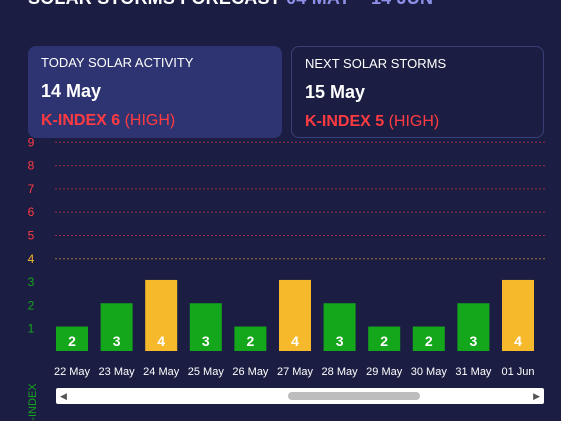 The width and height of the screenshot is (561, 421). I want to click on today-kindex-value: K-INDEX 6, so click(81, 120).